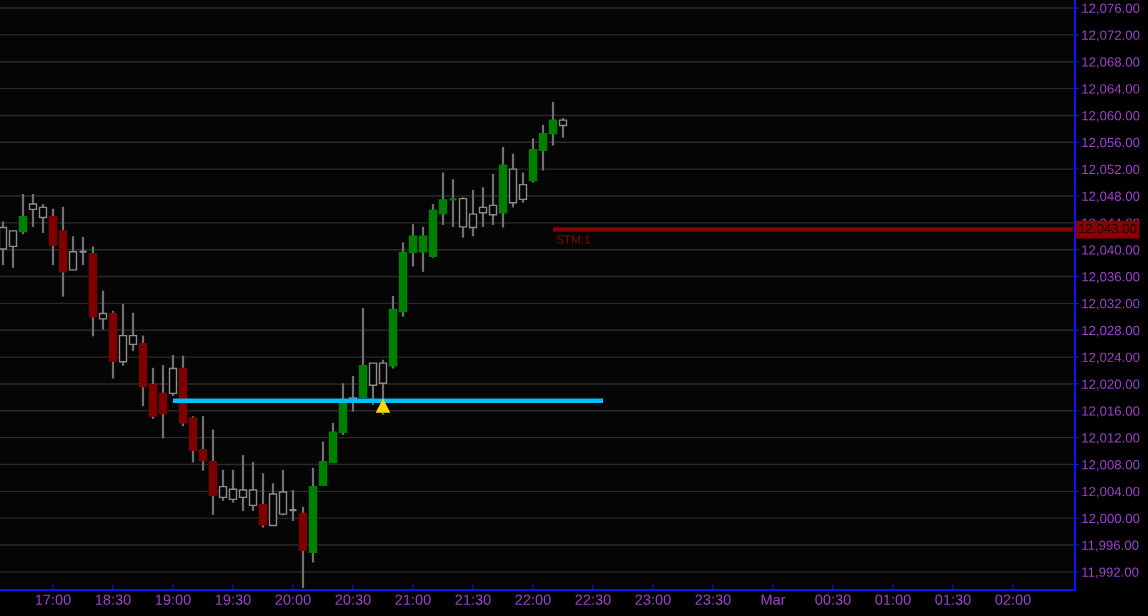 Image resolution: width=1148 pixels, height=616 pixels. What do you see at coordinates (593, 599) in the screenshot?
I see `x-tick-label: 22:30` at bounding box center [593, 599].